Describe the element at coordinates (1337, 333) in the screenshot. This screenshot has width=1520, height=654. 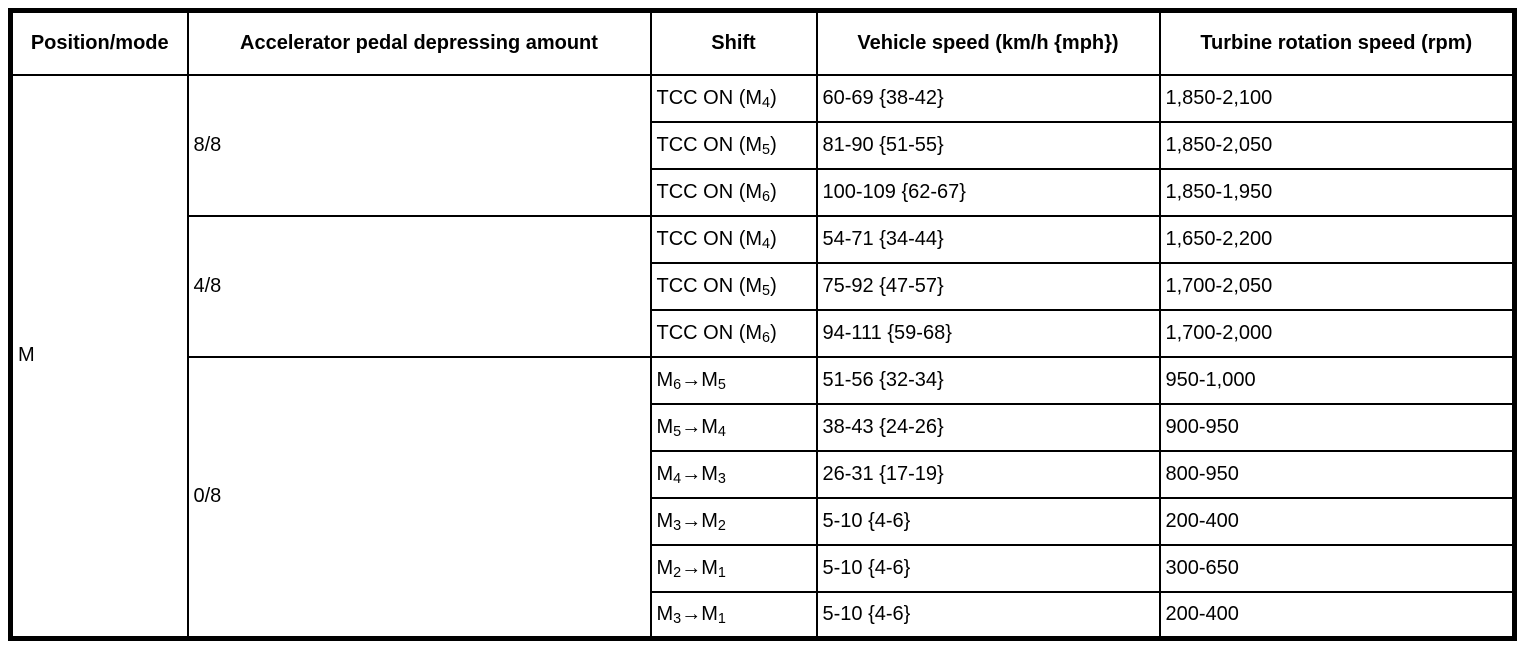
I see `cell-turbine-speed: 1,700-2,000` at that location.